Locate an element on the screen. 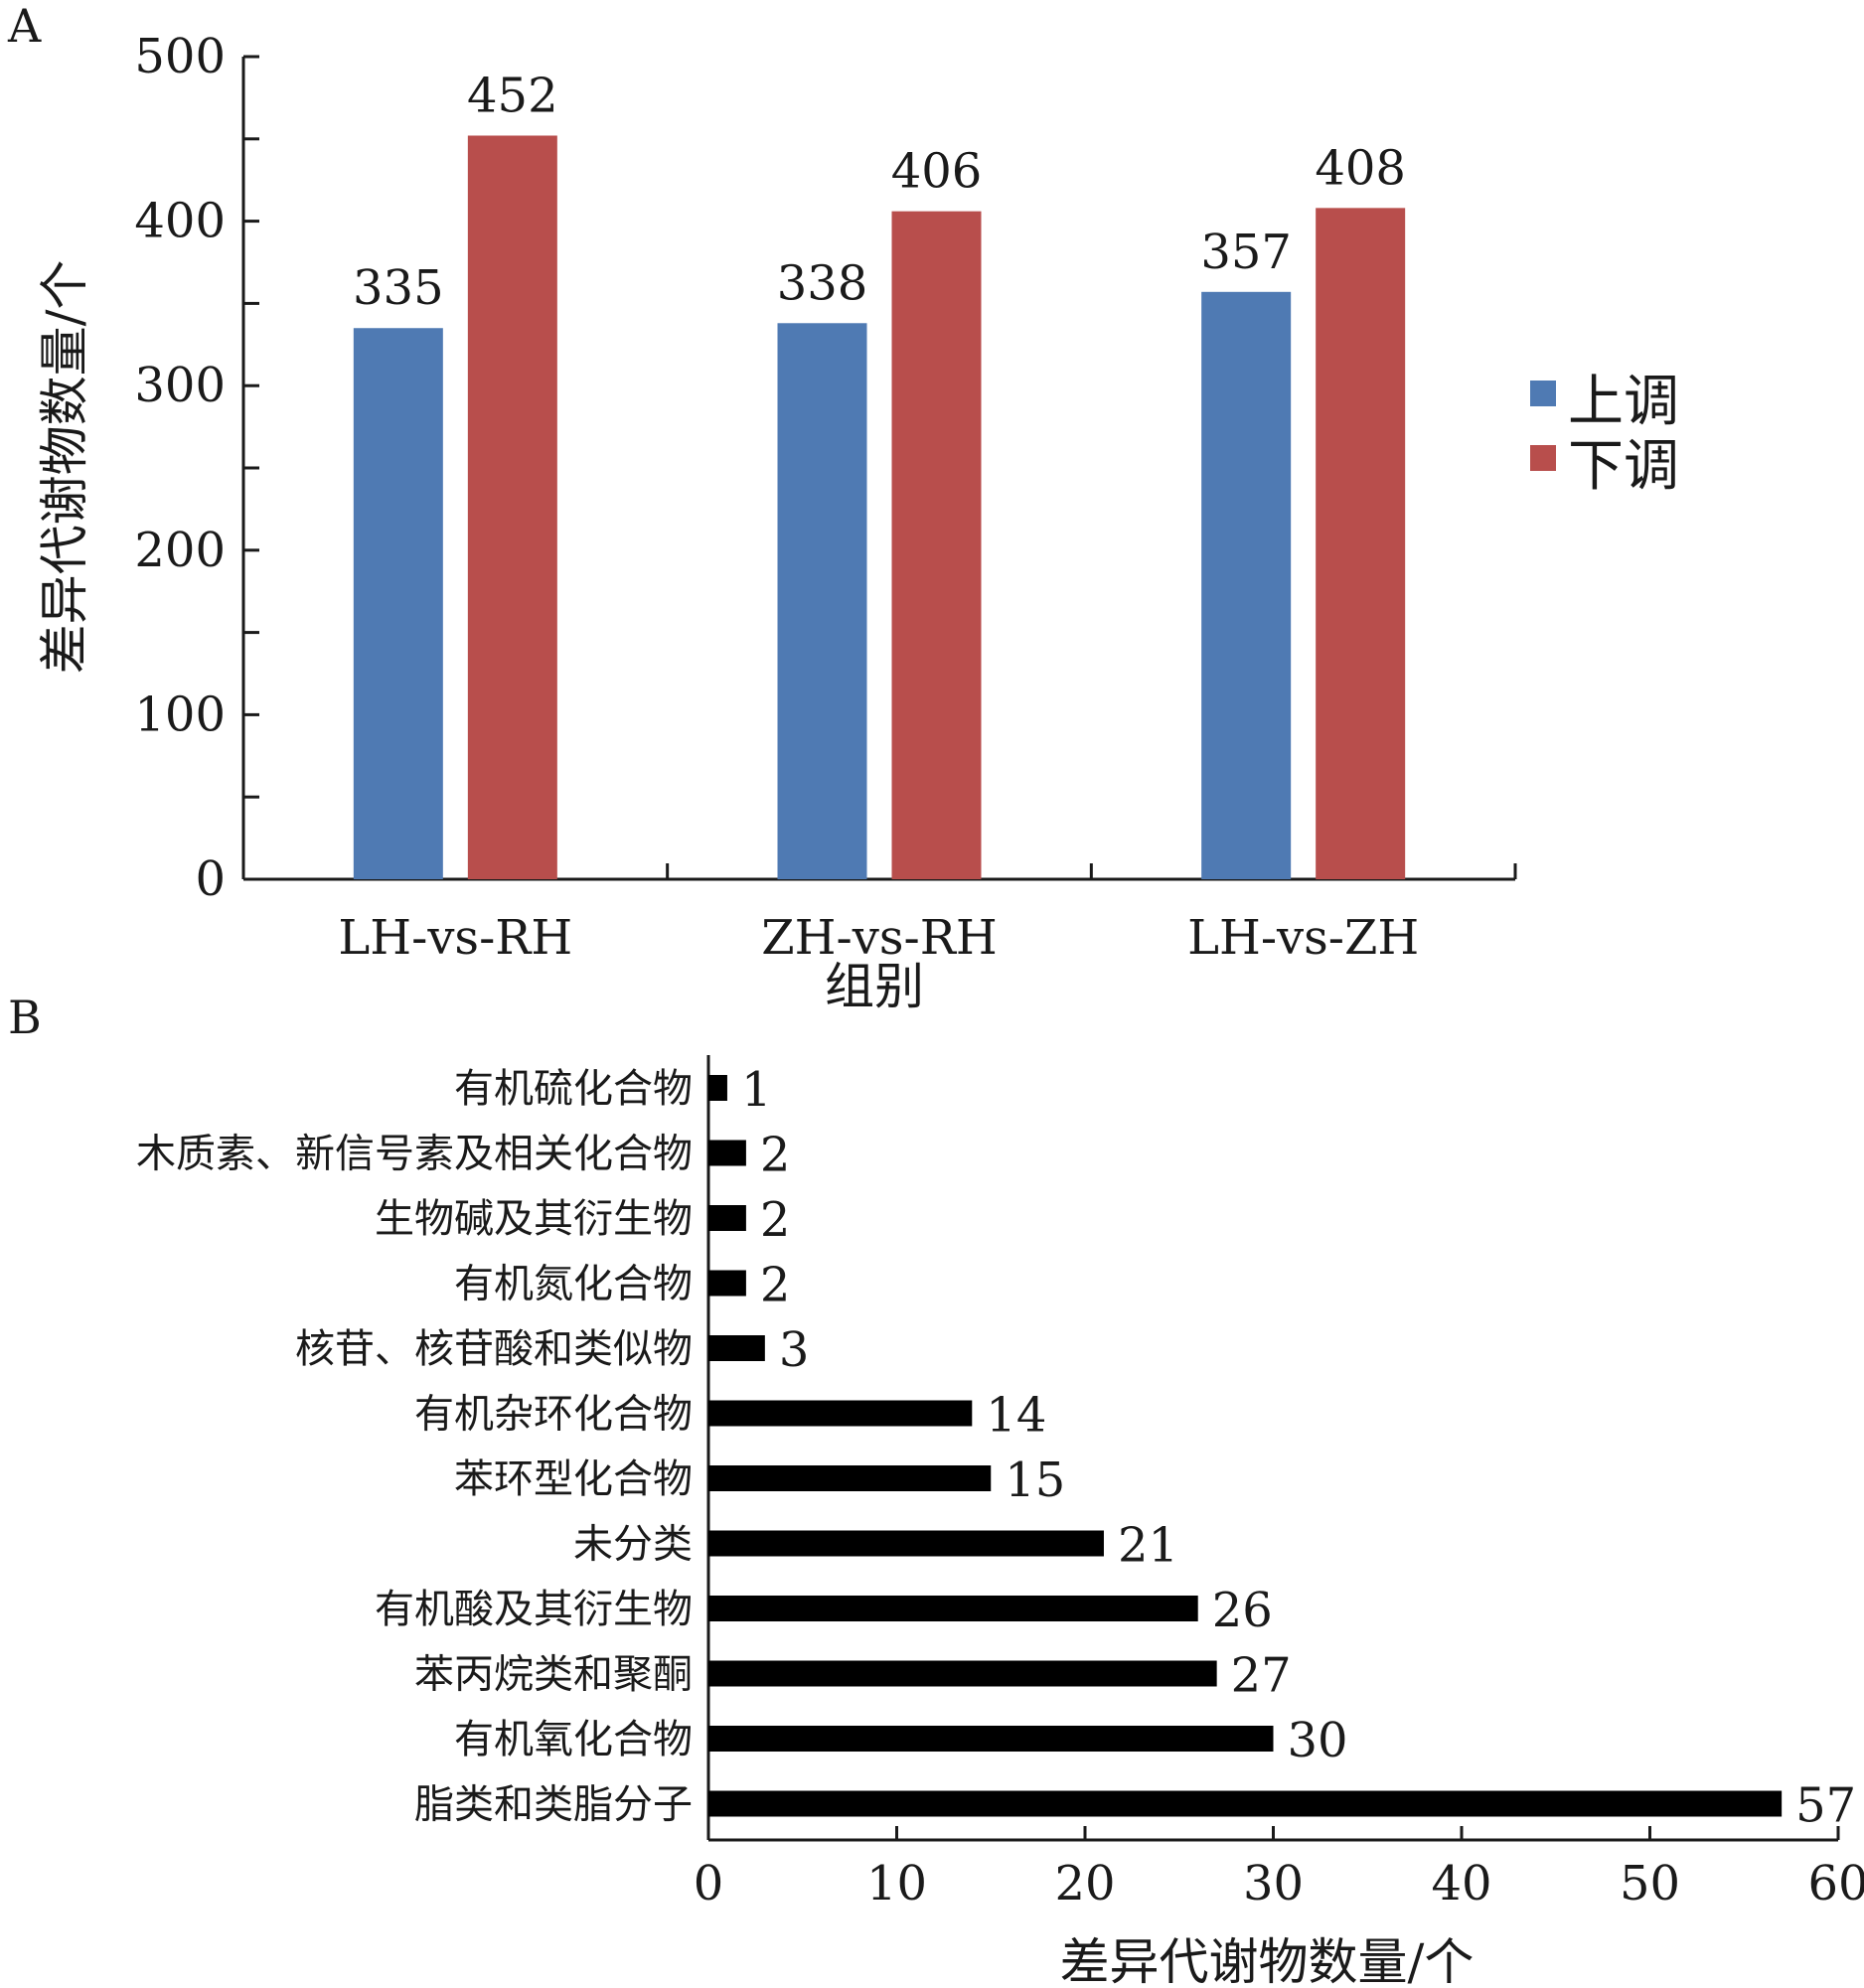  chart-a-data-label: 338 is located at coordinates (822, 283).